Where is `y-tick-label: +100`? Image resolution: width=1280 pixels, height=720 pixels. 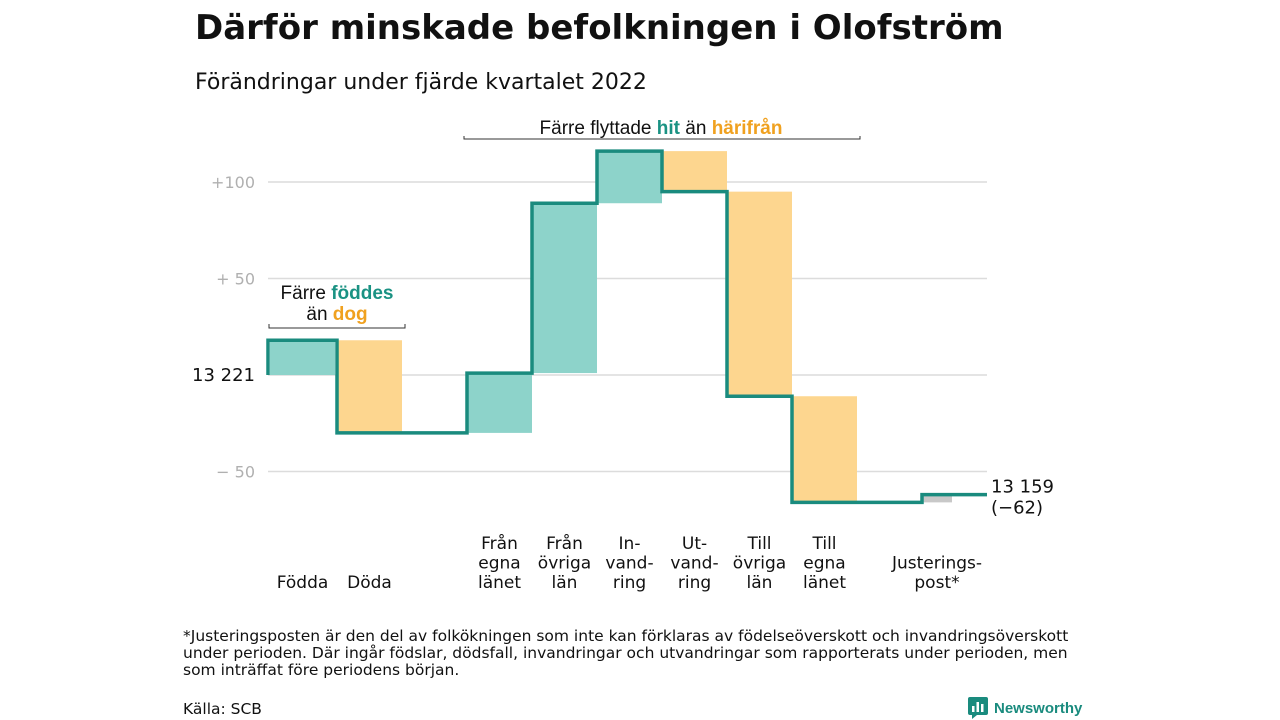 y-tick-label: +100 is located at coordinates (233, 182).